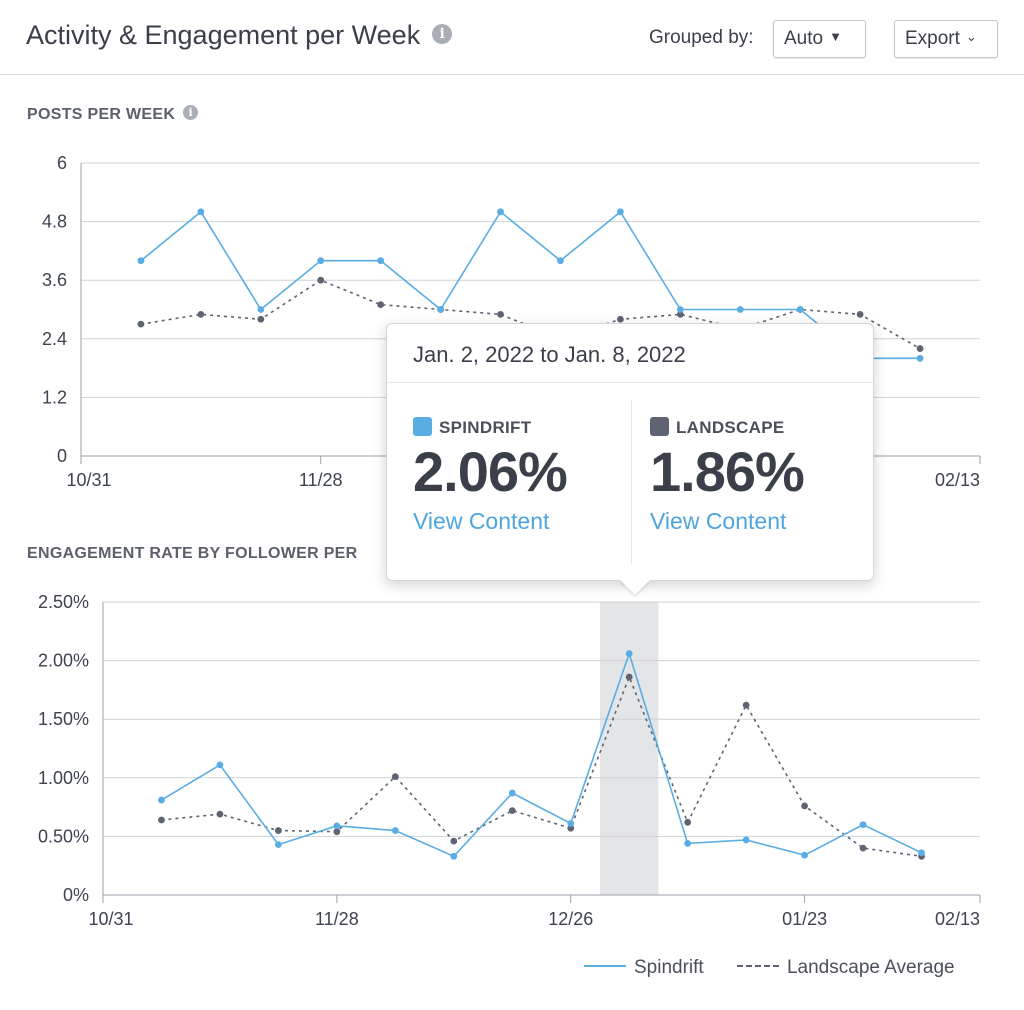 The height and width of the screenshot is (1010, 1024). Describe the element at coordinates (63, 836) in the screenshot. I see `y-tick-label: 0.50%` at that location.